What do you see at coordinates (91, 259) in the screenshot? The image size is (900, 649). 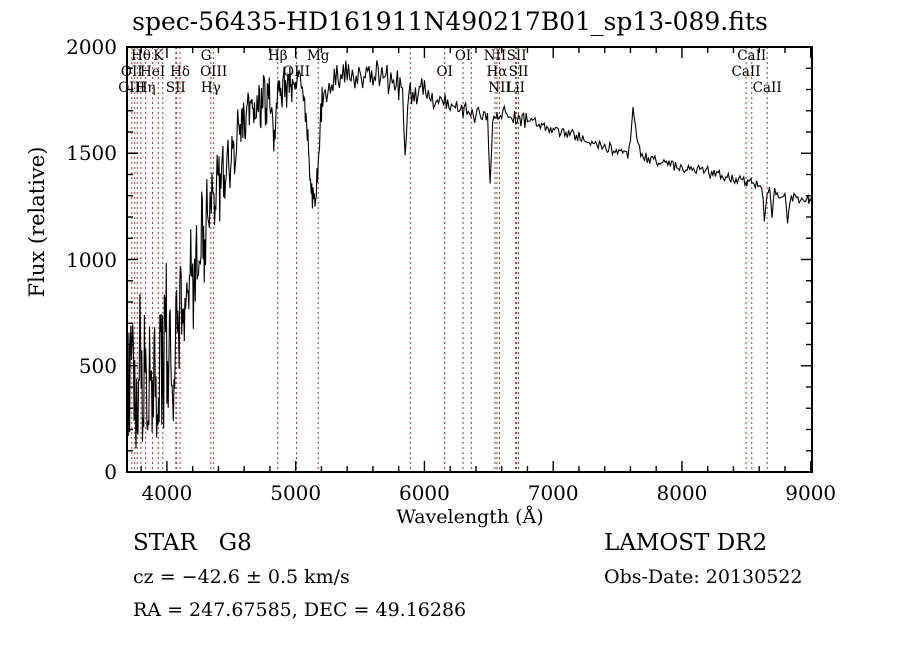 I see `ytick-label-1000: 1000` at bounding box center [91, 259].